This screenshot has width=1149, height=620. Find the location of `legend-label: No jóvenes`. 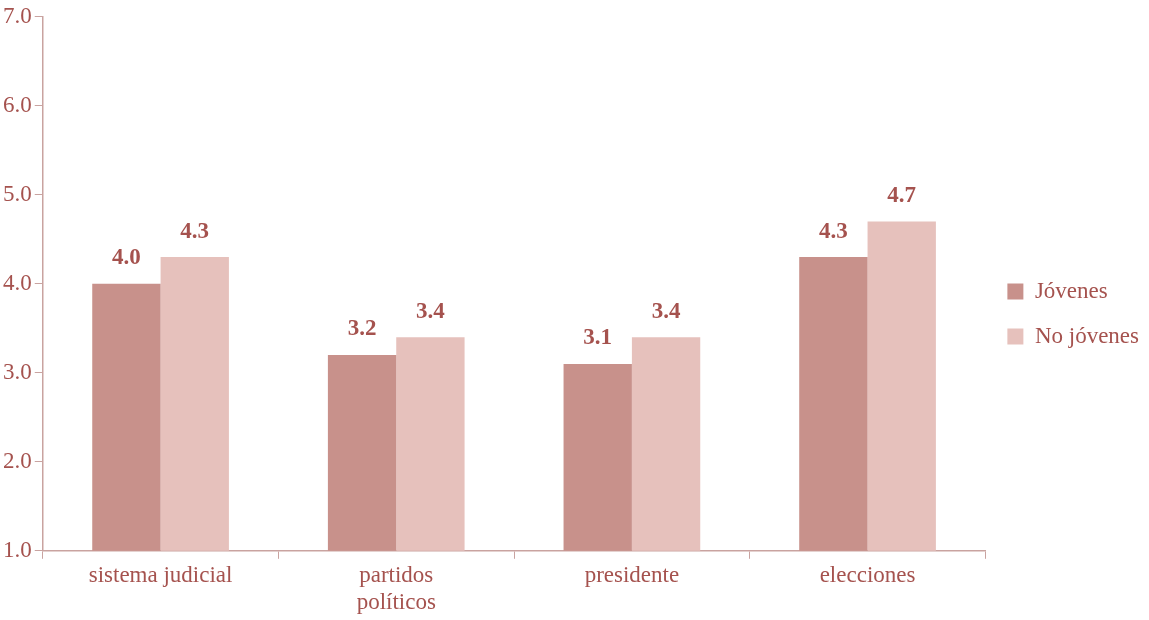

legend-label: No jóvenes is located at coordinates (1087, 335).